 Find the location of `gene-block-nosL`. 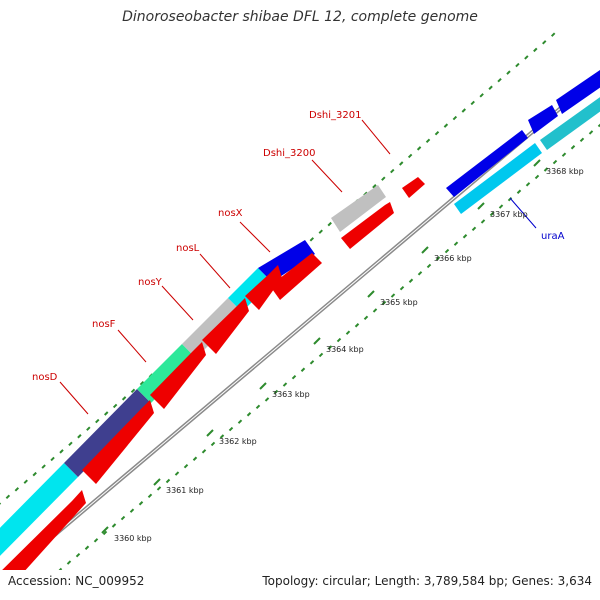

gene-block-nosL is located at coordinates (250, 290).